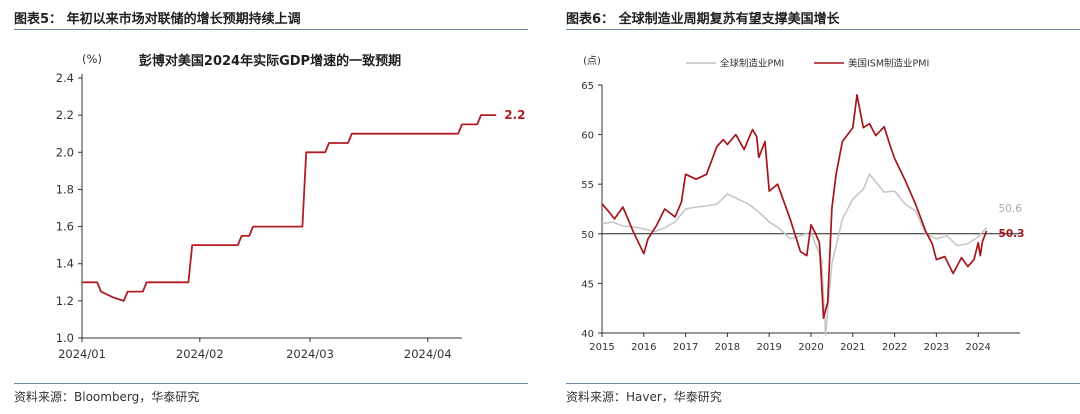 This screenshot has width=1080, height=414. What do you see at coordinates (65, 189) in the screenshot?
I see `y-tick-label: 1.8` at bounding box center [65, 189].